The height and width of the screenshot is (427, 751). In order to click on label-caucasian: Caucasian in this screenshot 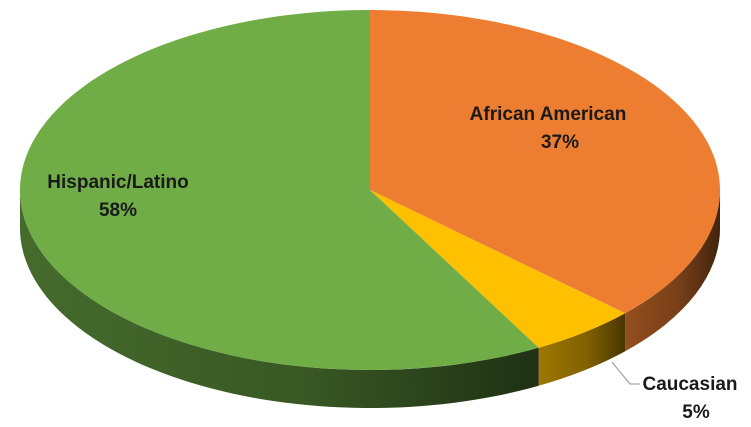, I will do `click(689, 384)`.